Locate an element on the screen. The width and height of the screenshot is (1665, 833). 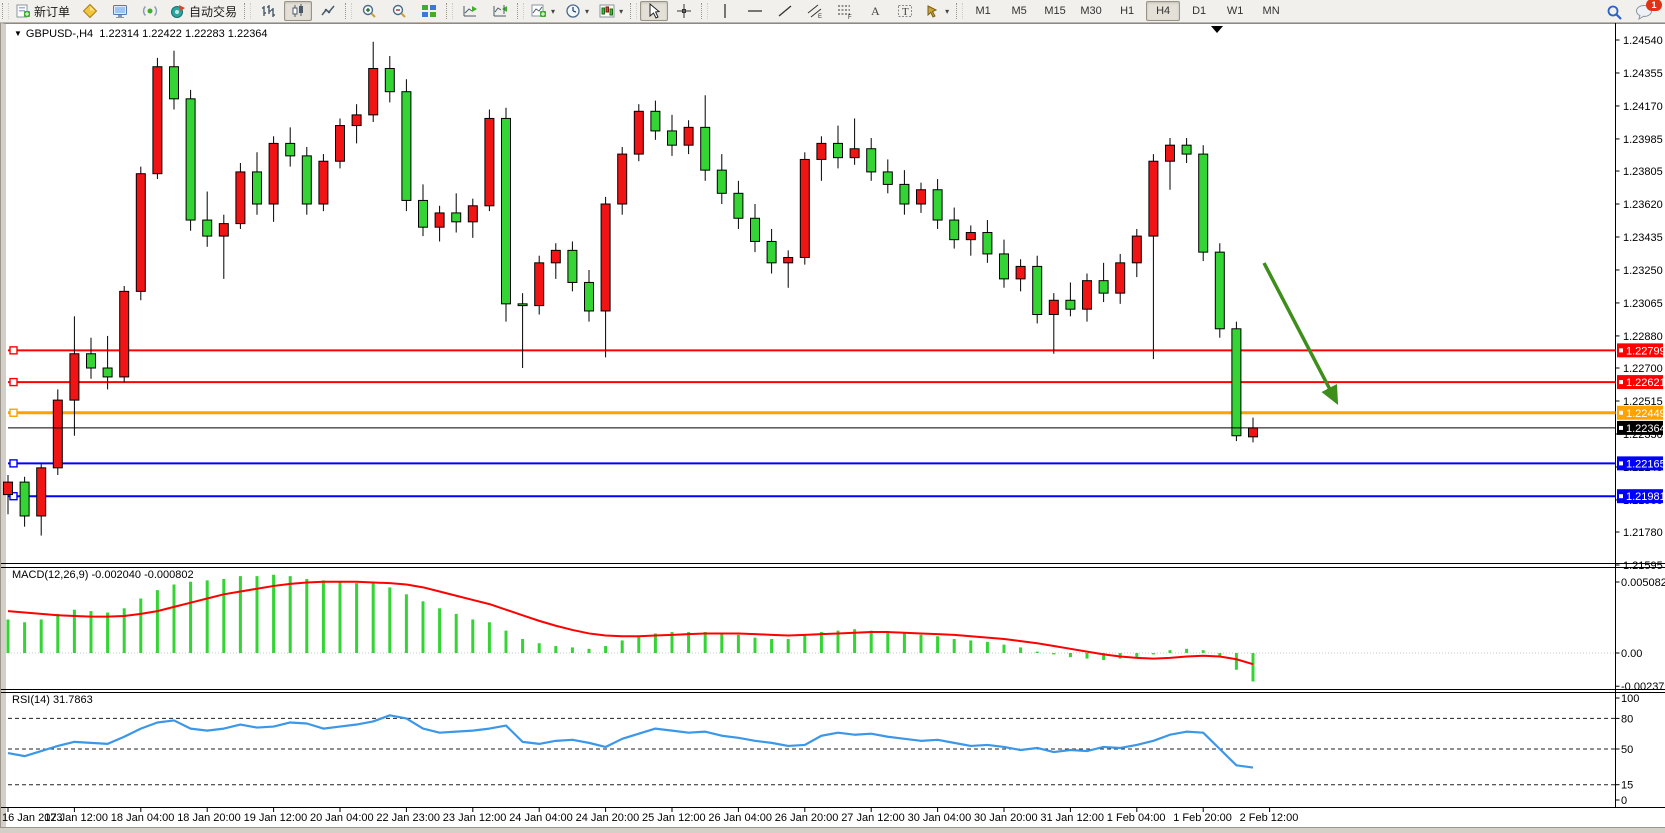
price-tick-label: 1.22700 is located at coordinates (1643, 369).